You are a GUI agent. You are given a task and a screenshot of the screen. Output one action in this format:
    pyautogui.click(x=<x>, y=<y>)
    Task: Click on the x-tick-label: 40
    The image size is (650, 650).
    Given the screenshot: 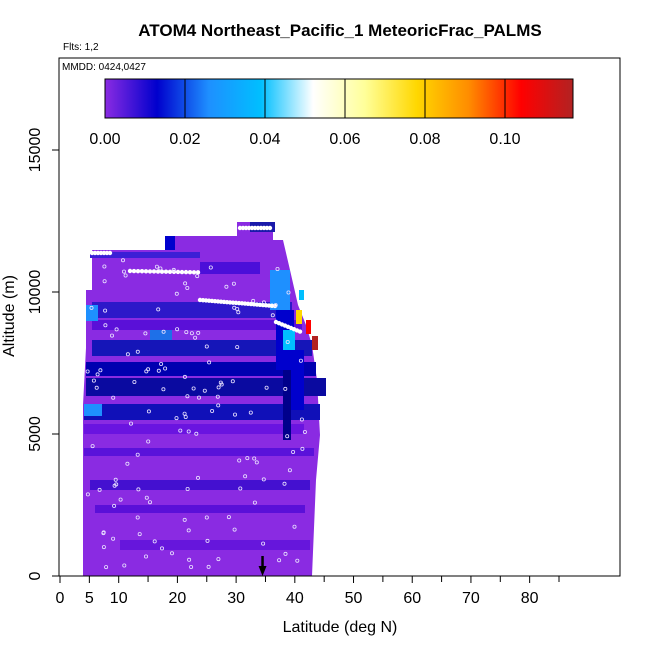 What is the action you would take?
    pyautogui.click(x=295, y=598)
    